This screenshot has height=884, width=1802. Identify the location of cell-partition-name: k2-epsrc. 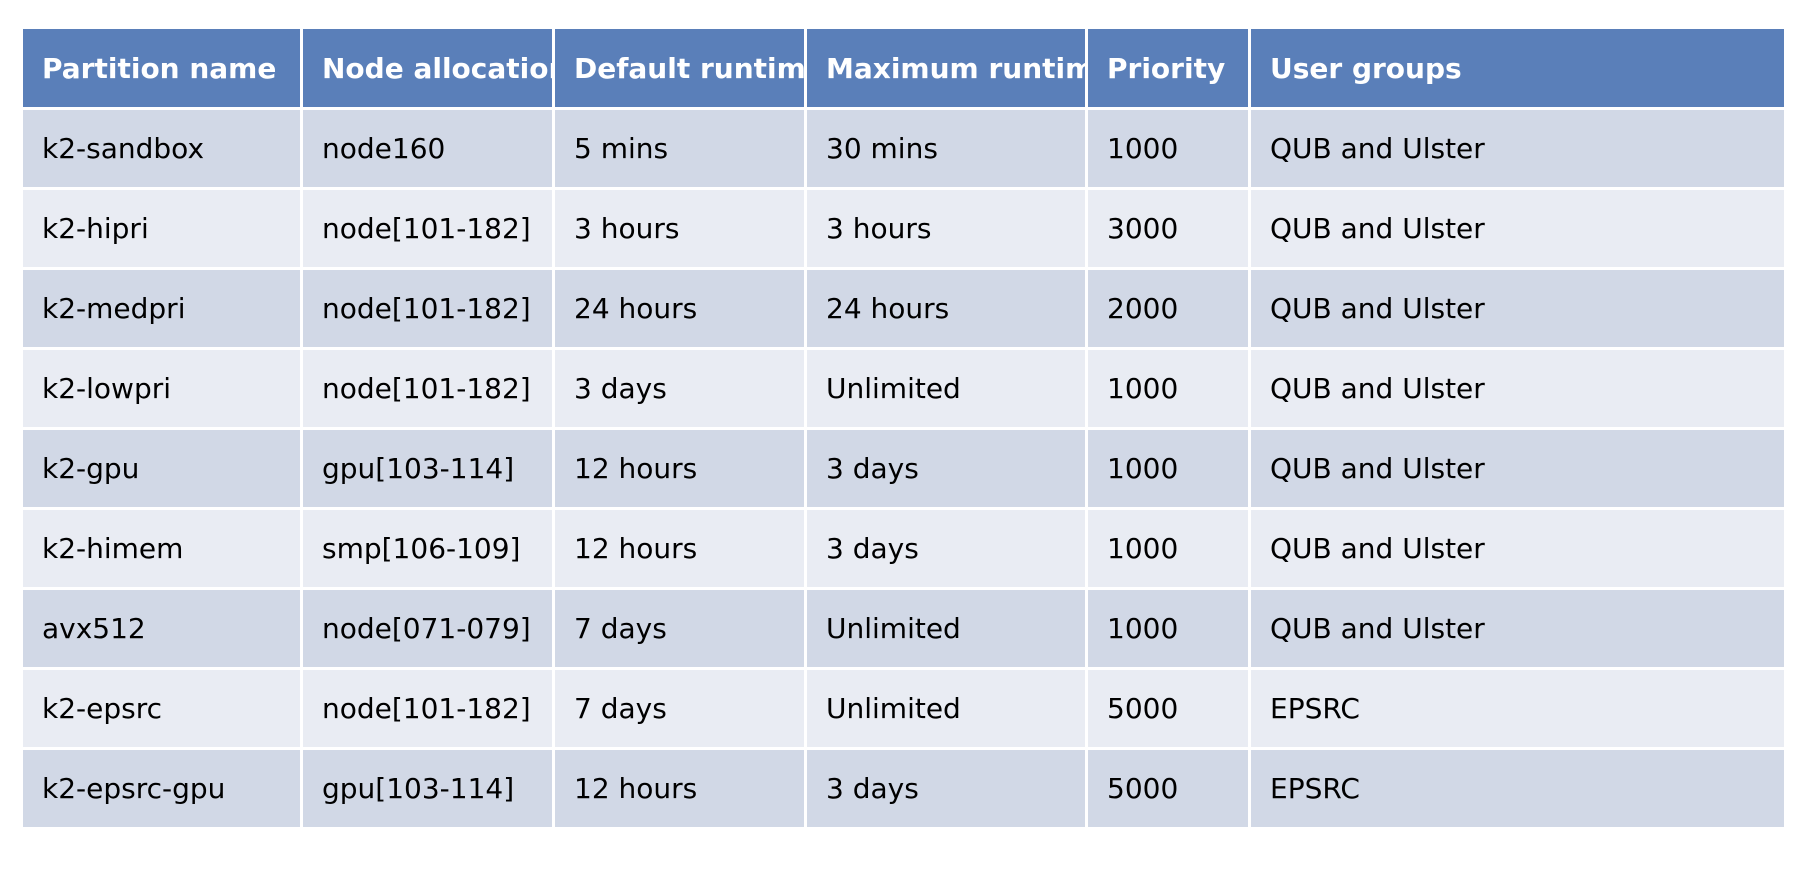
(161, 708).